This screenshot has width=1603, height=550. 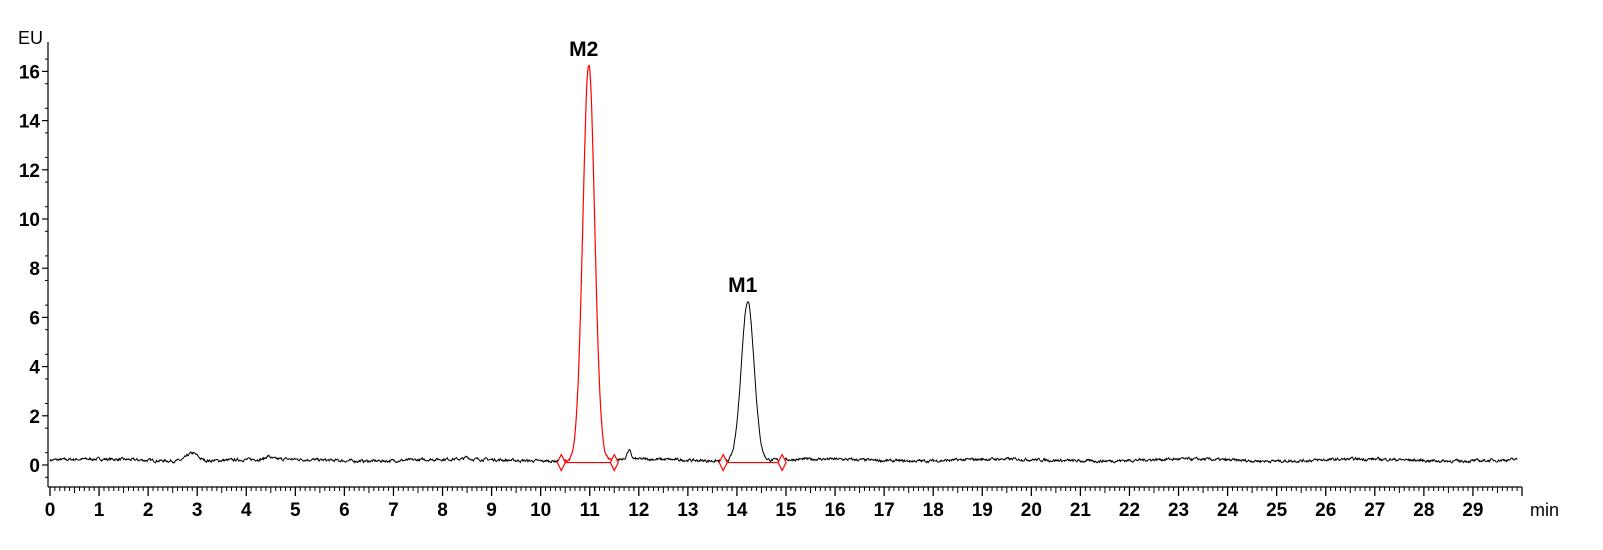 I want to click on x-tick-label: 27, so click(x=1374, y=510).